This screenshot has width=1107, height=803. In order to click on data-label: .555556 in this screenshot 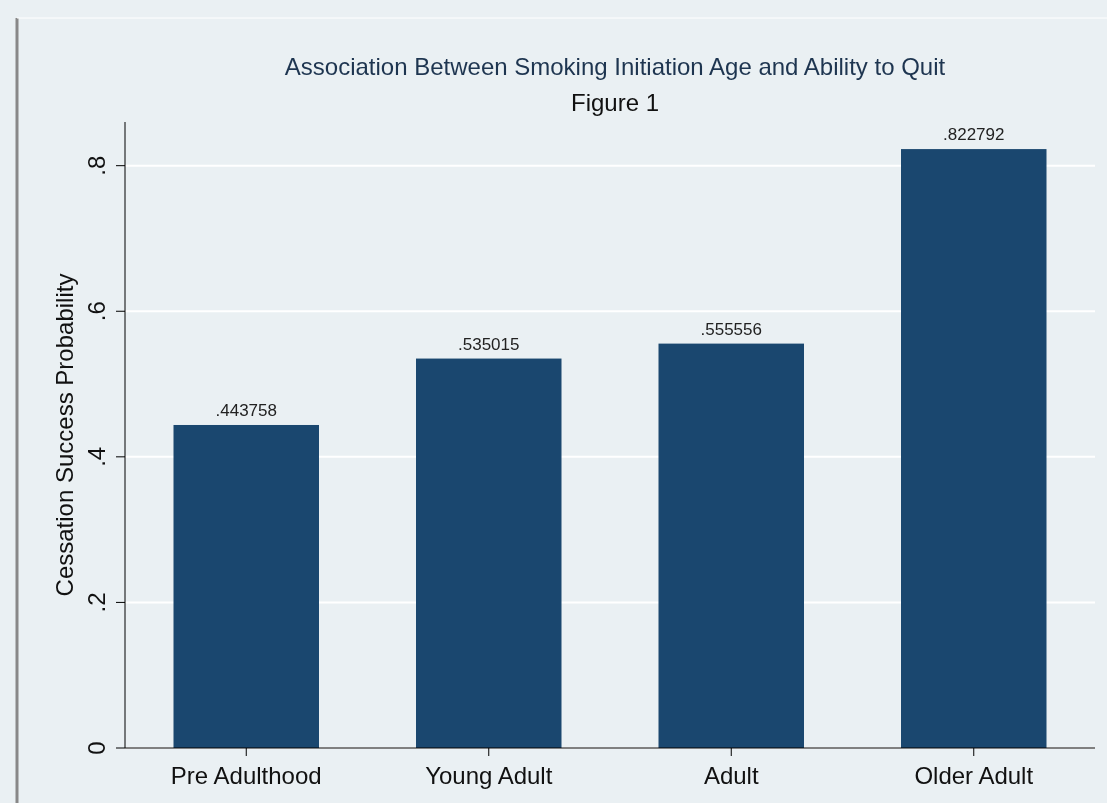, I will do `click(731, 329)`.